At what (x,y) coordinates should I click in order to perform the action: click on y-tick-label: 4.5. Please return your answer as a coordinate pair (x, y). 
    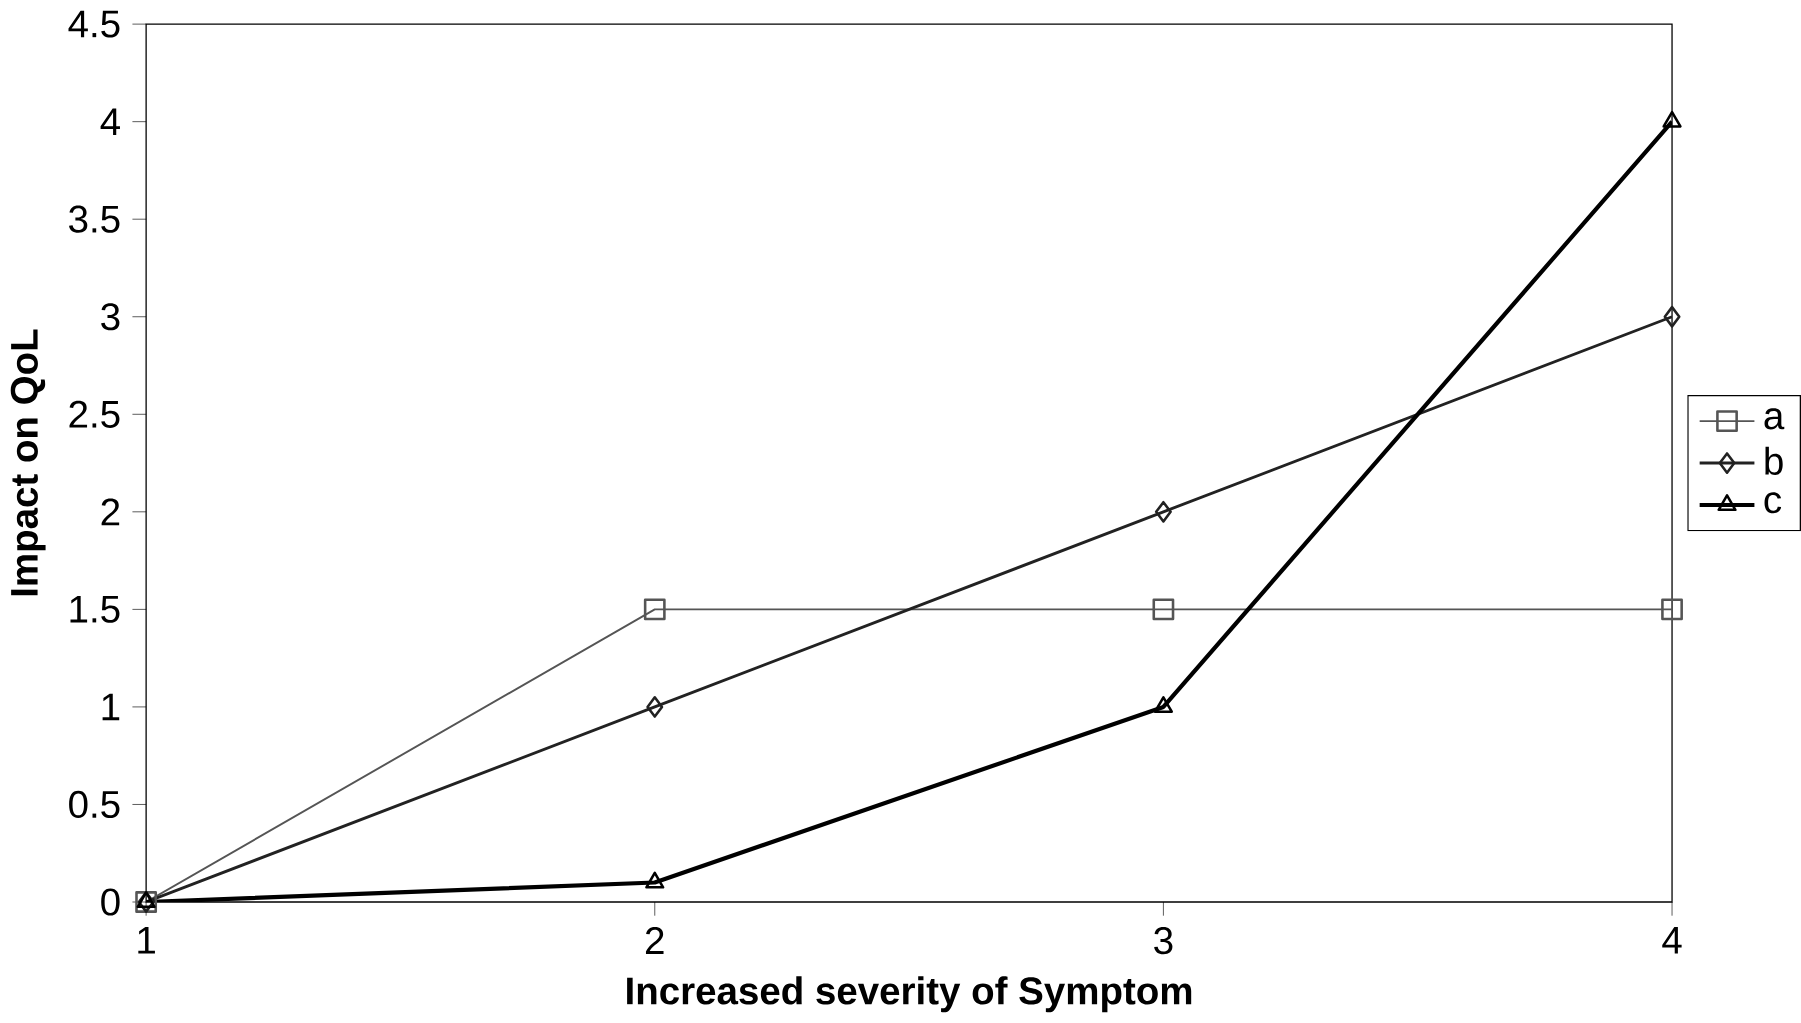
    Looking at the image, I should click on (94, 24).